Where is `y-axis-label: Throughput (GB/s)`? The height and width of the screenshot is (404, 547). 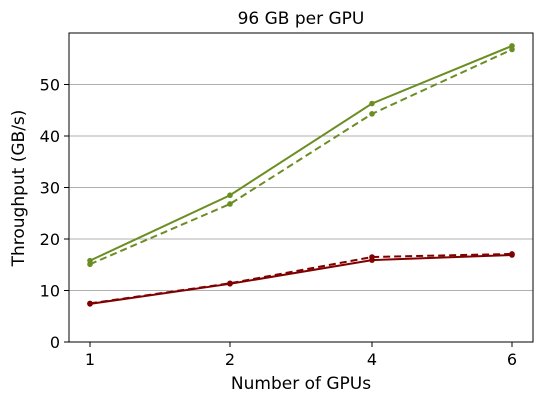 y-axis-label: Throughput (GB/s) is located at coordinates (19, 189).